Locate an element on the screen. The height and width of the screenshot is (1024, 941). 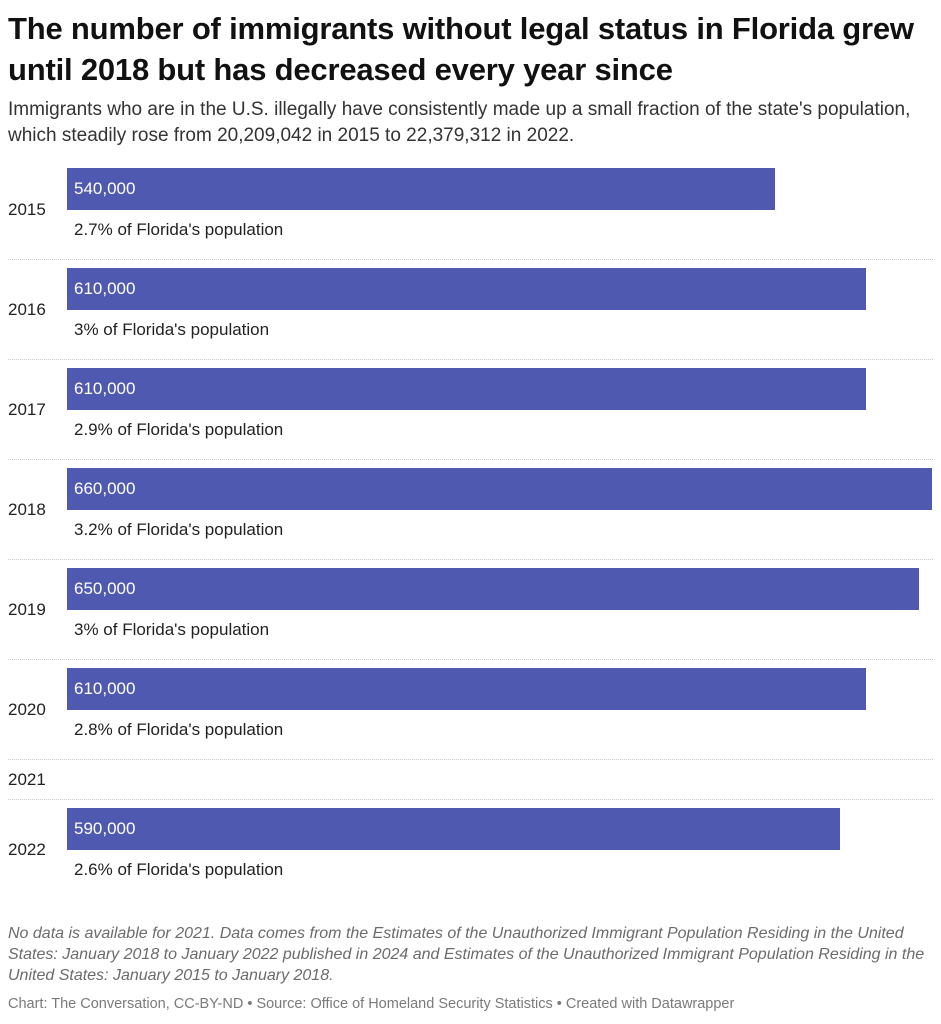
year-label-2020: 2020 is located at coordinates (27, 709).